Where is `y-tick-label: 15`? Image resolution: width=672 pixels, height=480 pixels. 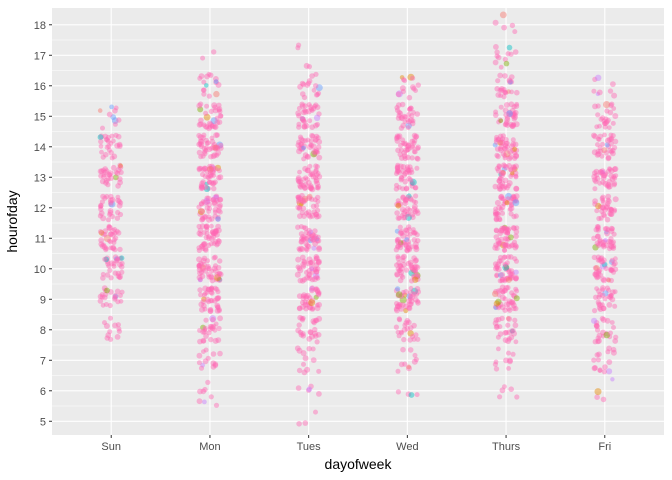 y-tick-label: 15 is located at coordinates (40, 117).